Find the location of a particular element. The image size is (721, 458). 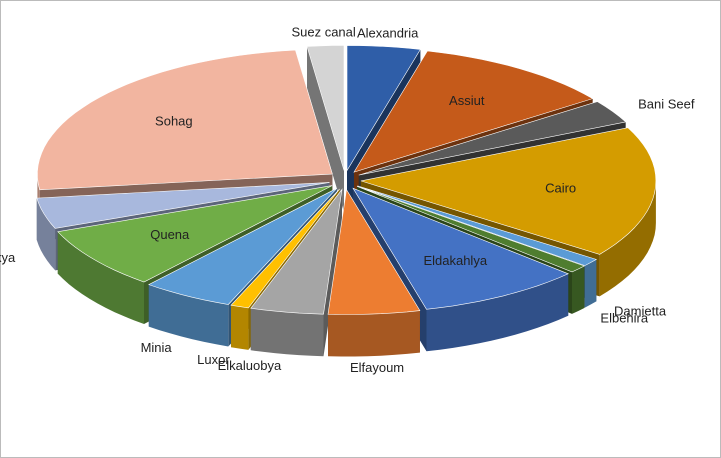

slice-label: Elfayoum is located at coordinates (377, 367).